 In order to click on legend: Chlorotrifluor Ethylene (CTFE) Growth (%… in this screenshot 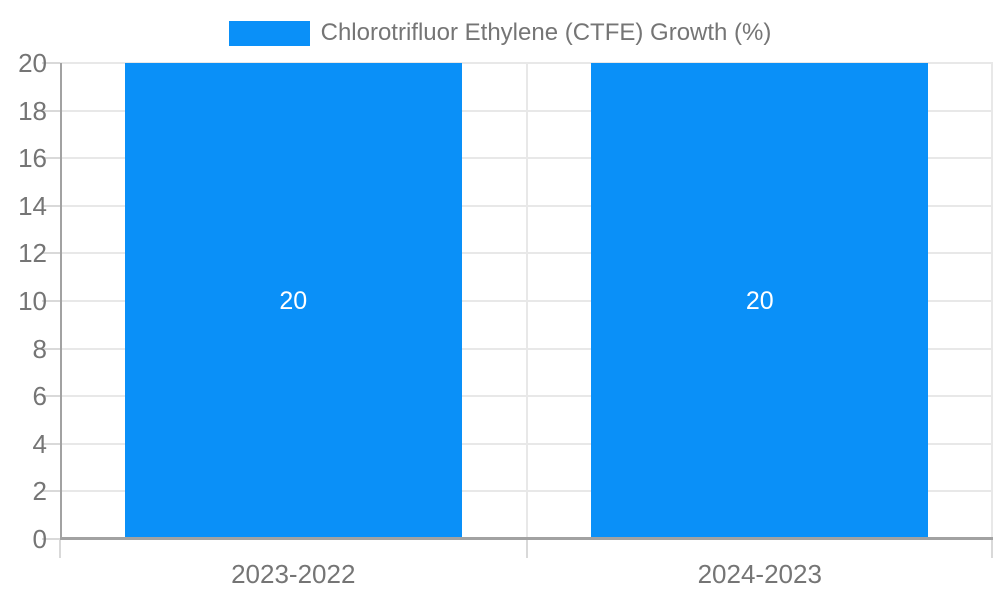, I will do `click(500, 33)`.